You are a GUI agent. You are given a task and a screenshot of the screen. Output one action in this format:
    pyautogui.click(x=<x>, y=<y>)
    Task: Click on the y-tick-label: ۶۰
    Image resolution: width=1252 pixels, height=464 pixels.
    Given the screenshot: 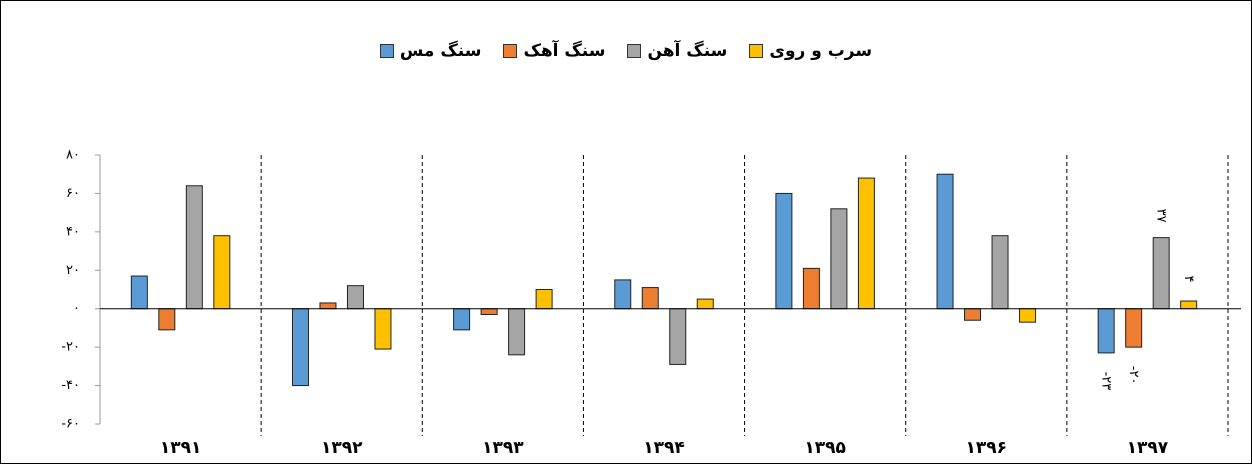 What is the action you would take?
    pyautogui.click(x=73, y=193)
    